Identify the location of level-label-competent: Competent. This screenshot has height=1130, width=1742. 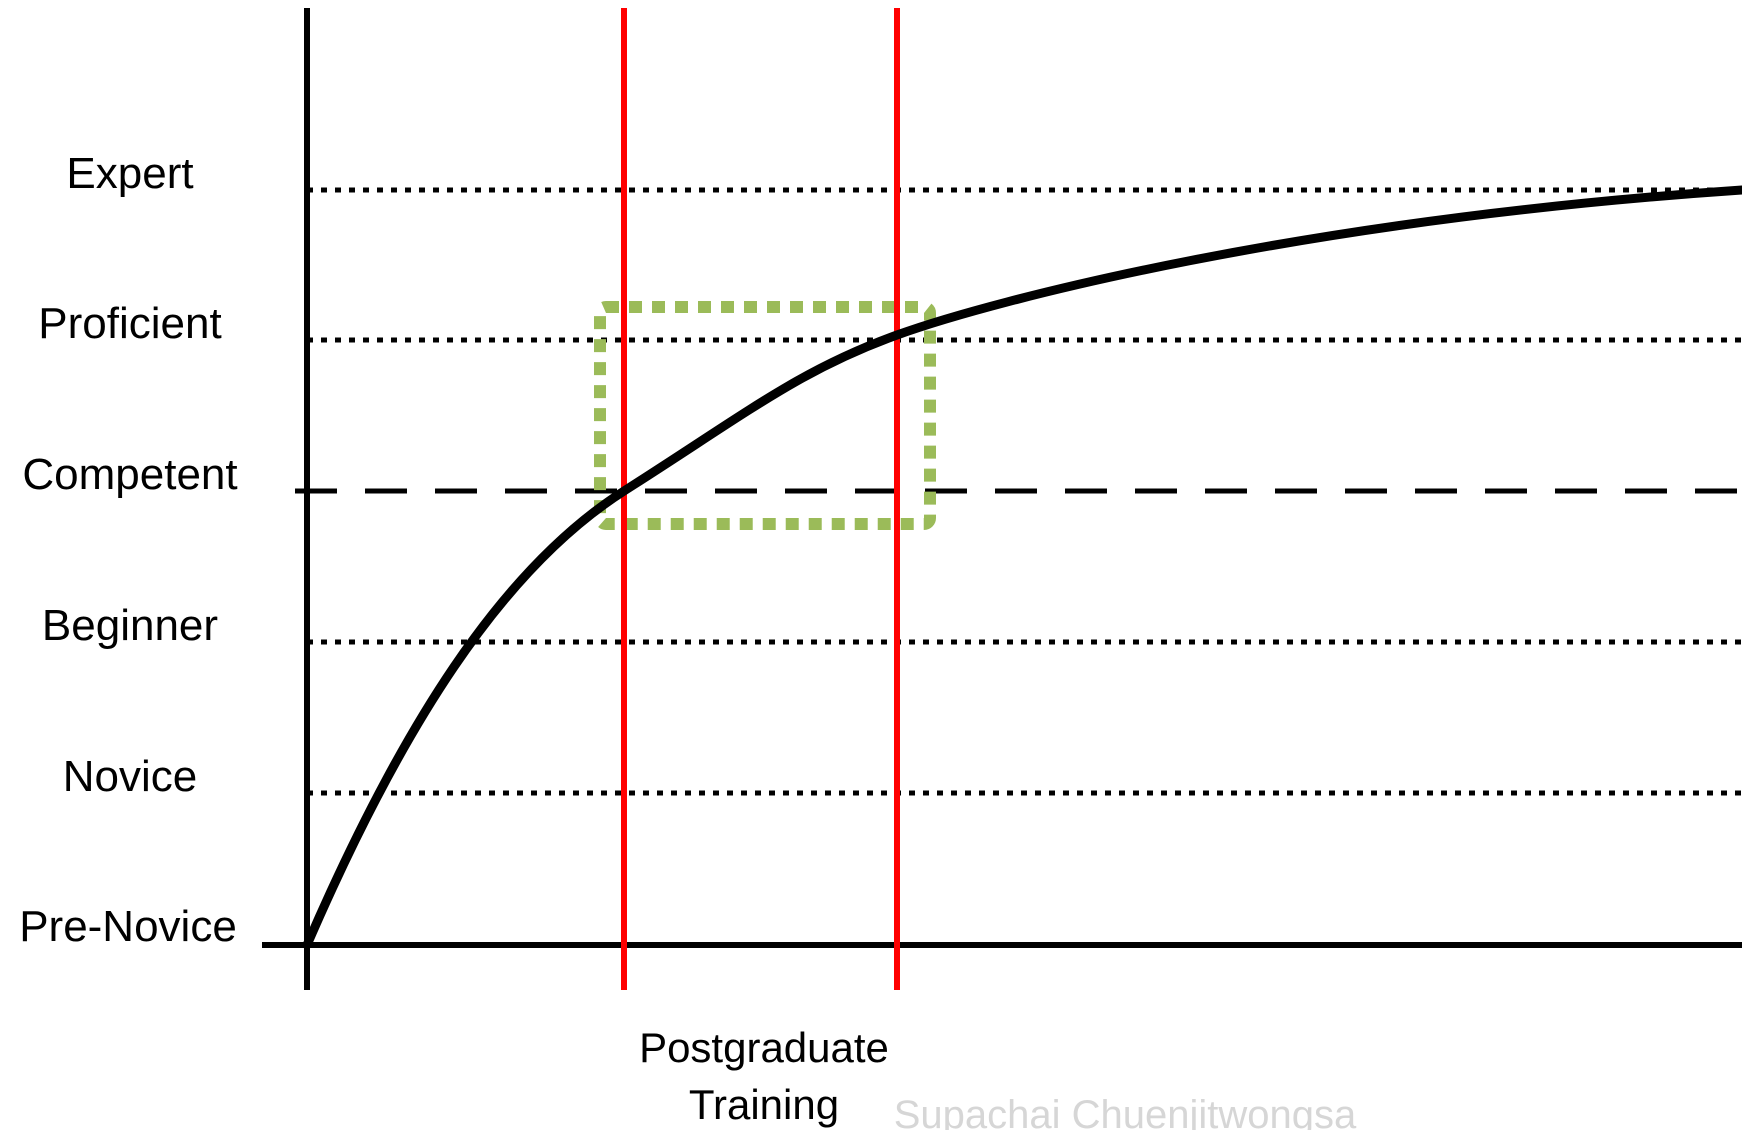
(129, 474).